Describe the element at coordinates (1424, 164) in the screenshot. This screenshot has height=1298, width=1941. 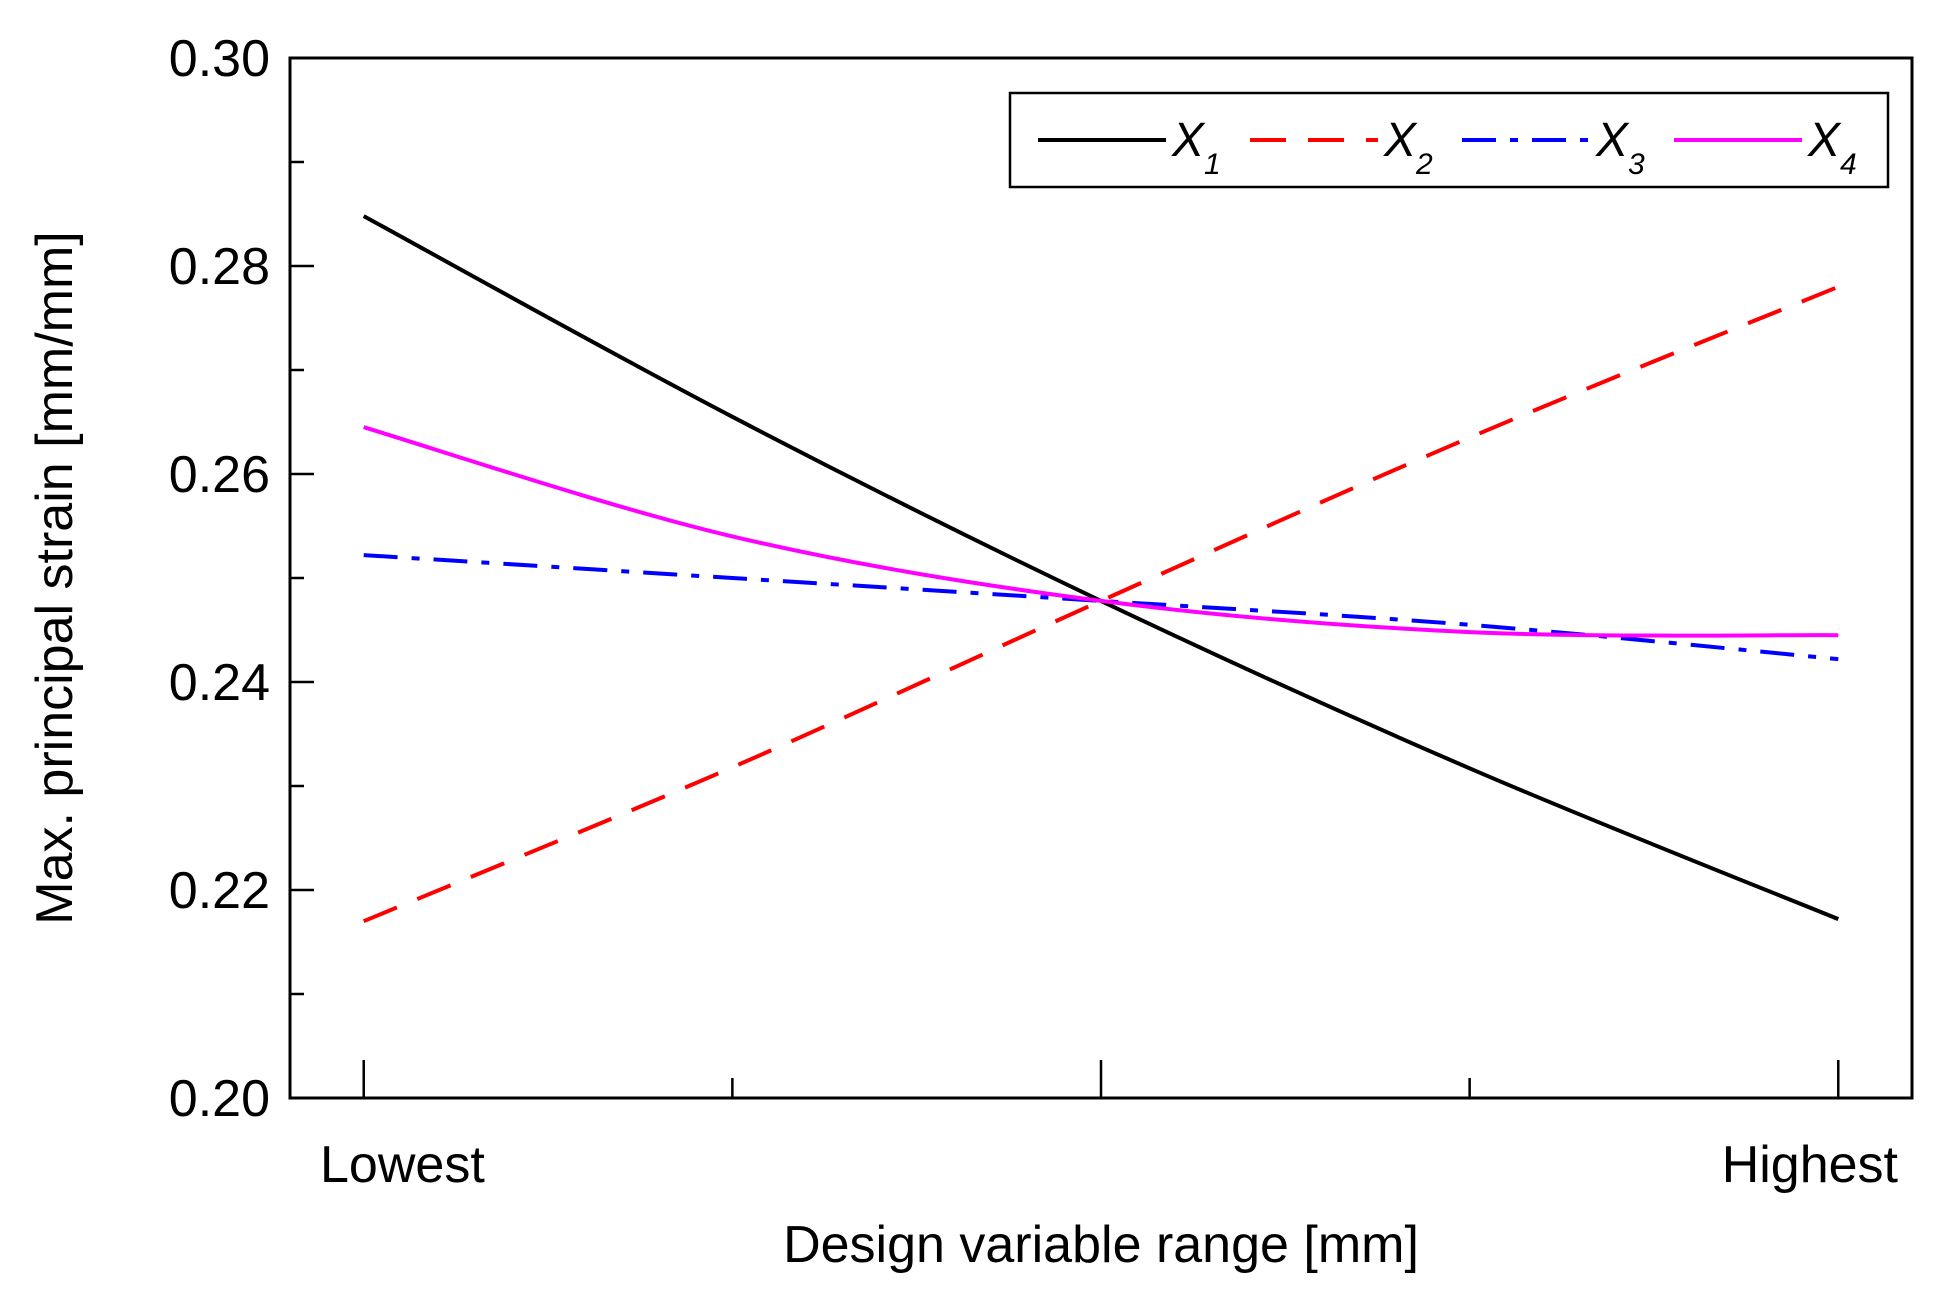
I see `legend-label-subscript: 2` at that location.